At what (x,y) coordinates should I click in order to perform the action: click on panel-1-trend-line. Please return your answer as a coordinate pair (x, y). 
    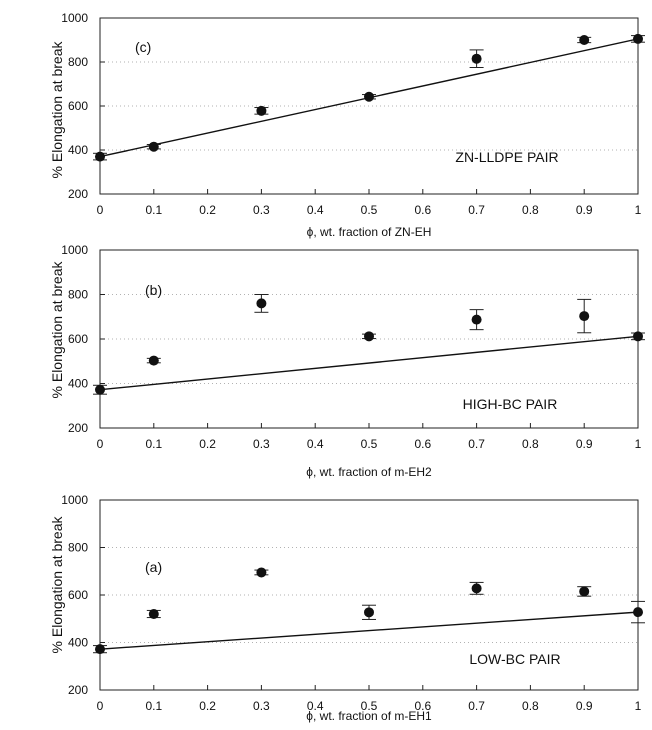
    Looking at the image, I should click on (369, 363).